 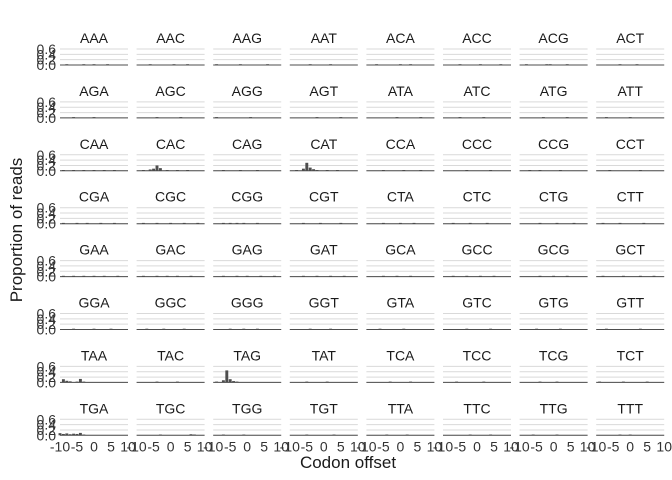 I want to click on facet-label-TTC: TTC, so click(x=476, y=408).